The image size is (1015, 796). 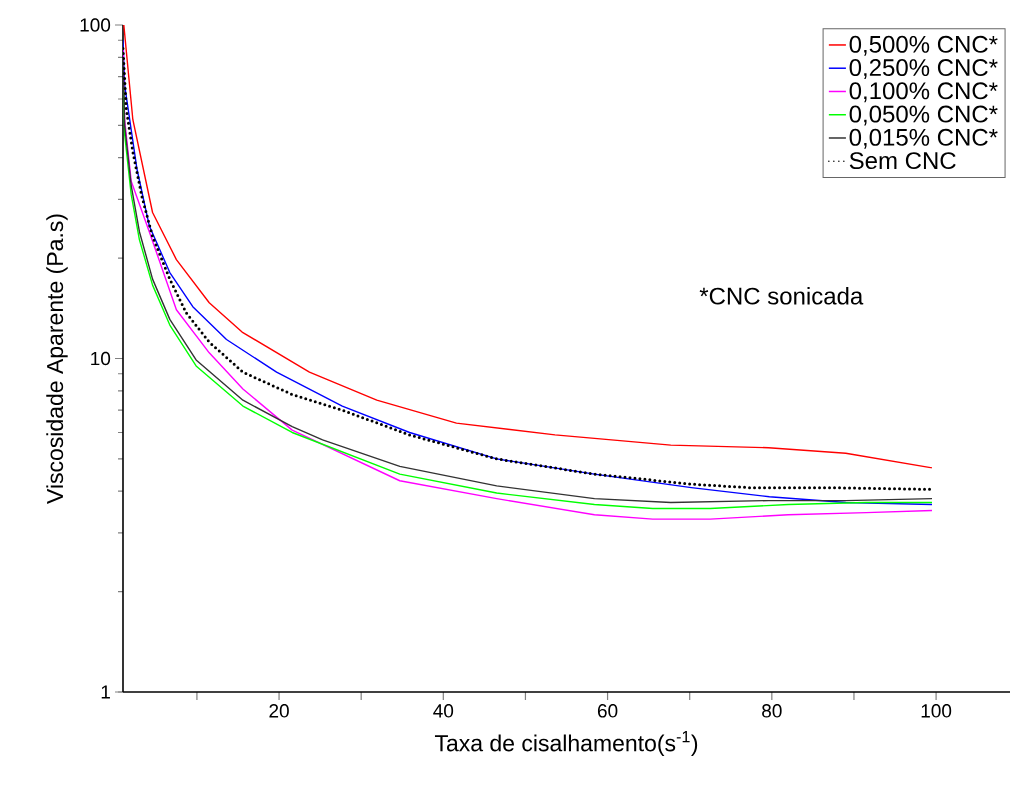 What do you see at coordinates (105, 692) in the screenshot?
I see `y-tick-label: 1` at bounding box center [105, 692].